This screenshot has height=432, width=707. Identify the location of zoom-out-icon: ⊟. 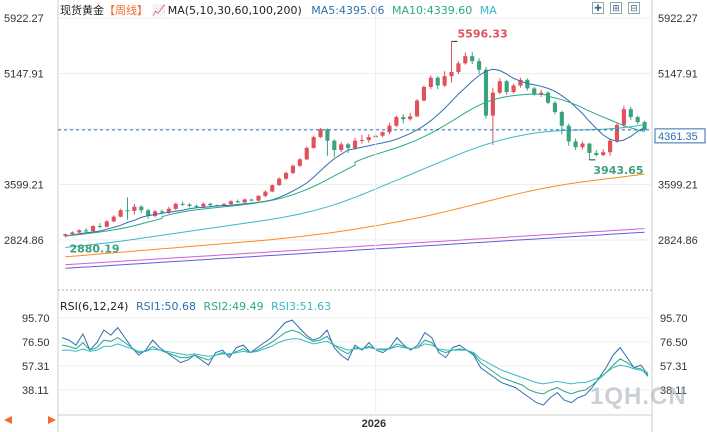
(634, 8).